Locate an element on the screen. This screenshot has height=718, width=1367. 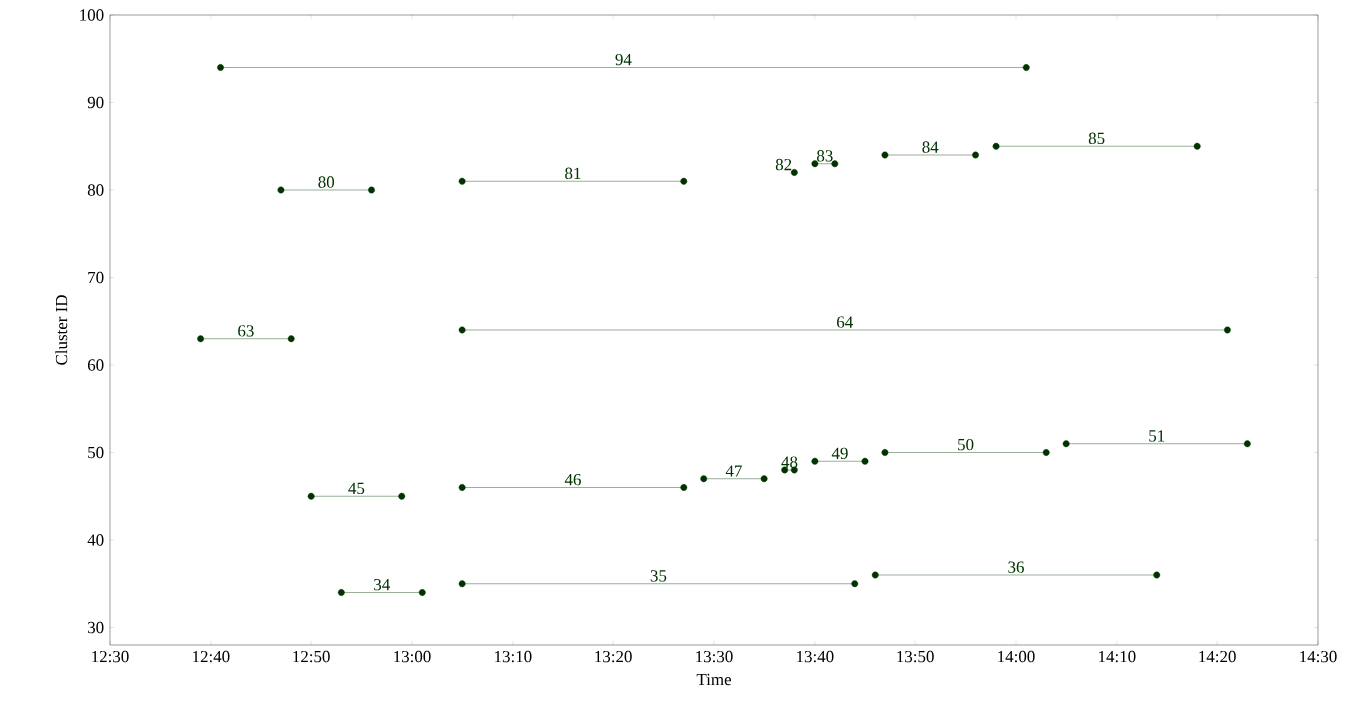
series-label: 47 is located at coordinates (733, 471).